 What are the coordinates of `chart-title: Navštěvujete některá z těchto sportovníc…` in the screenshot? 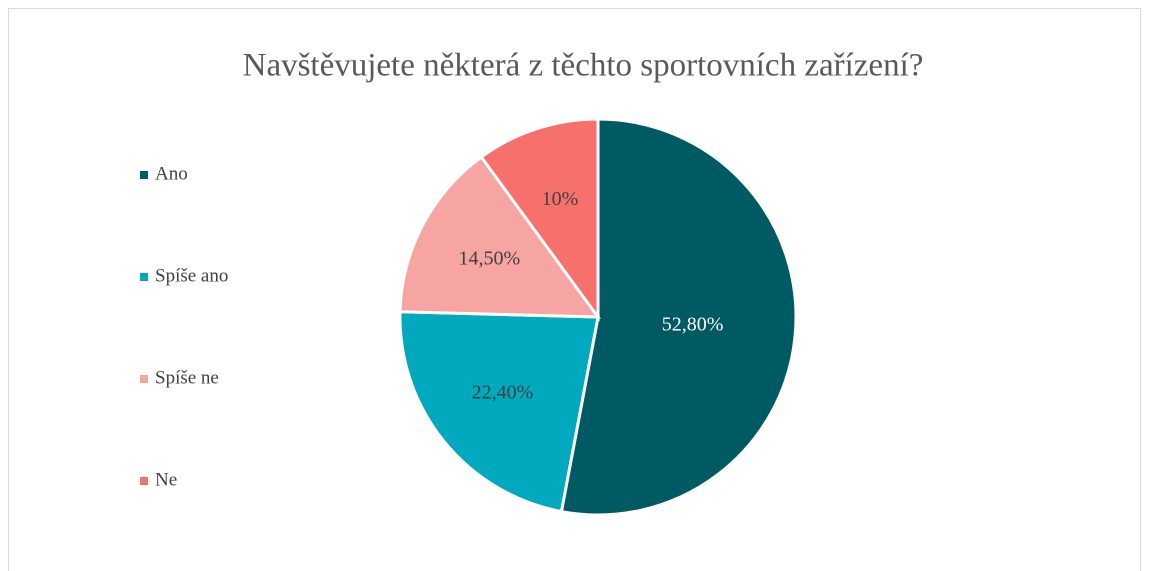 It's located at (583, 66).